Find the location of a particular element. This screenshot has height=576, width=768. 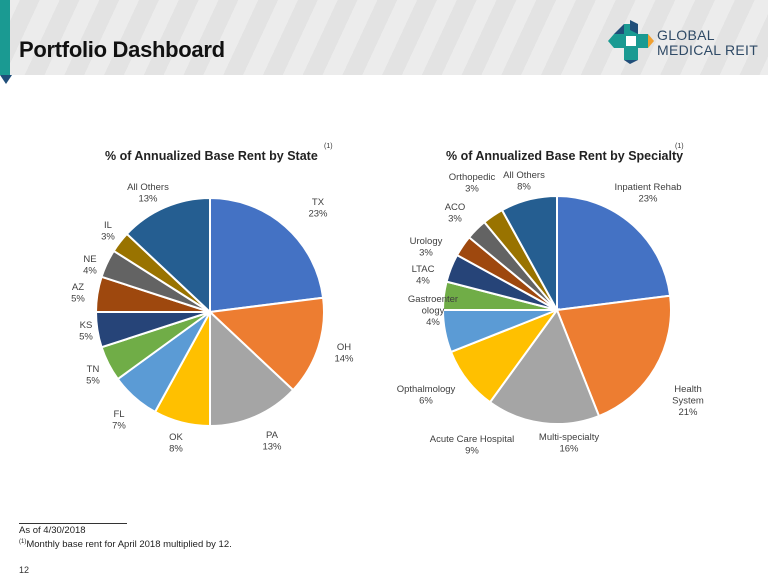

specialty-label-health-system: Health System 21% is located at coordinates (688, 401).